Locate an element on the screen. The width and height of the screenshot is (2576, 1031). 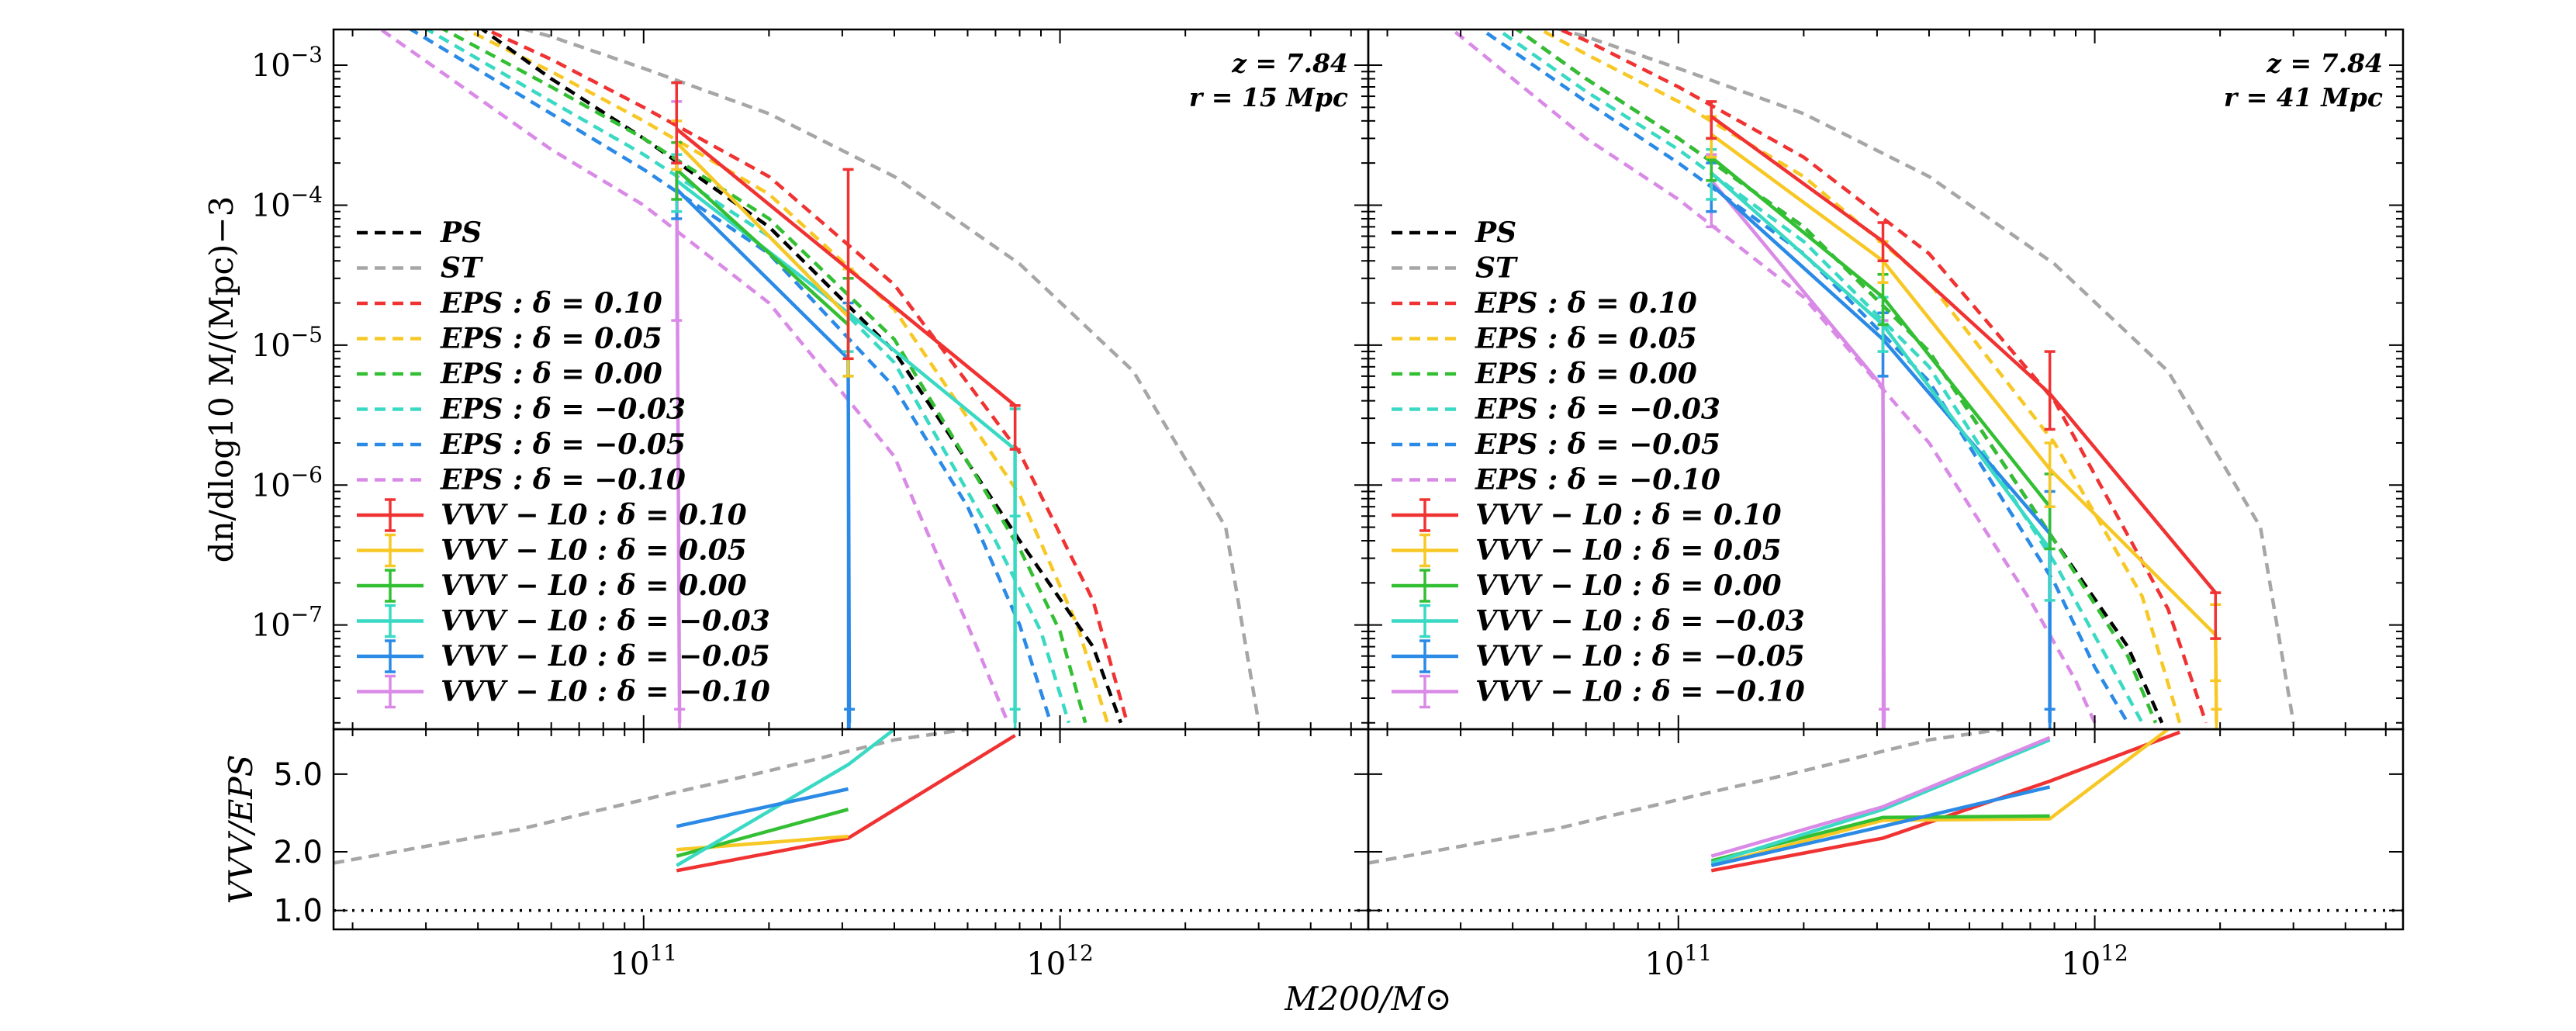
sim-series-d0.10 is located at coordinates (1964, 354).